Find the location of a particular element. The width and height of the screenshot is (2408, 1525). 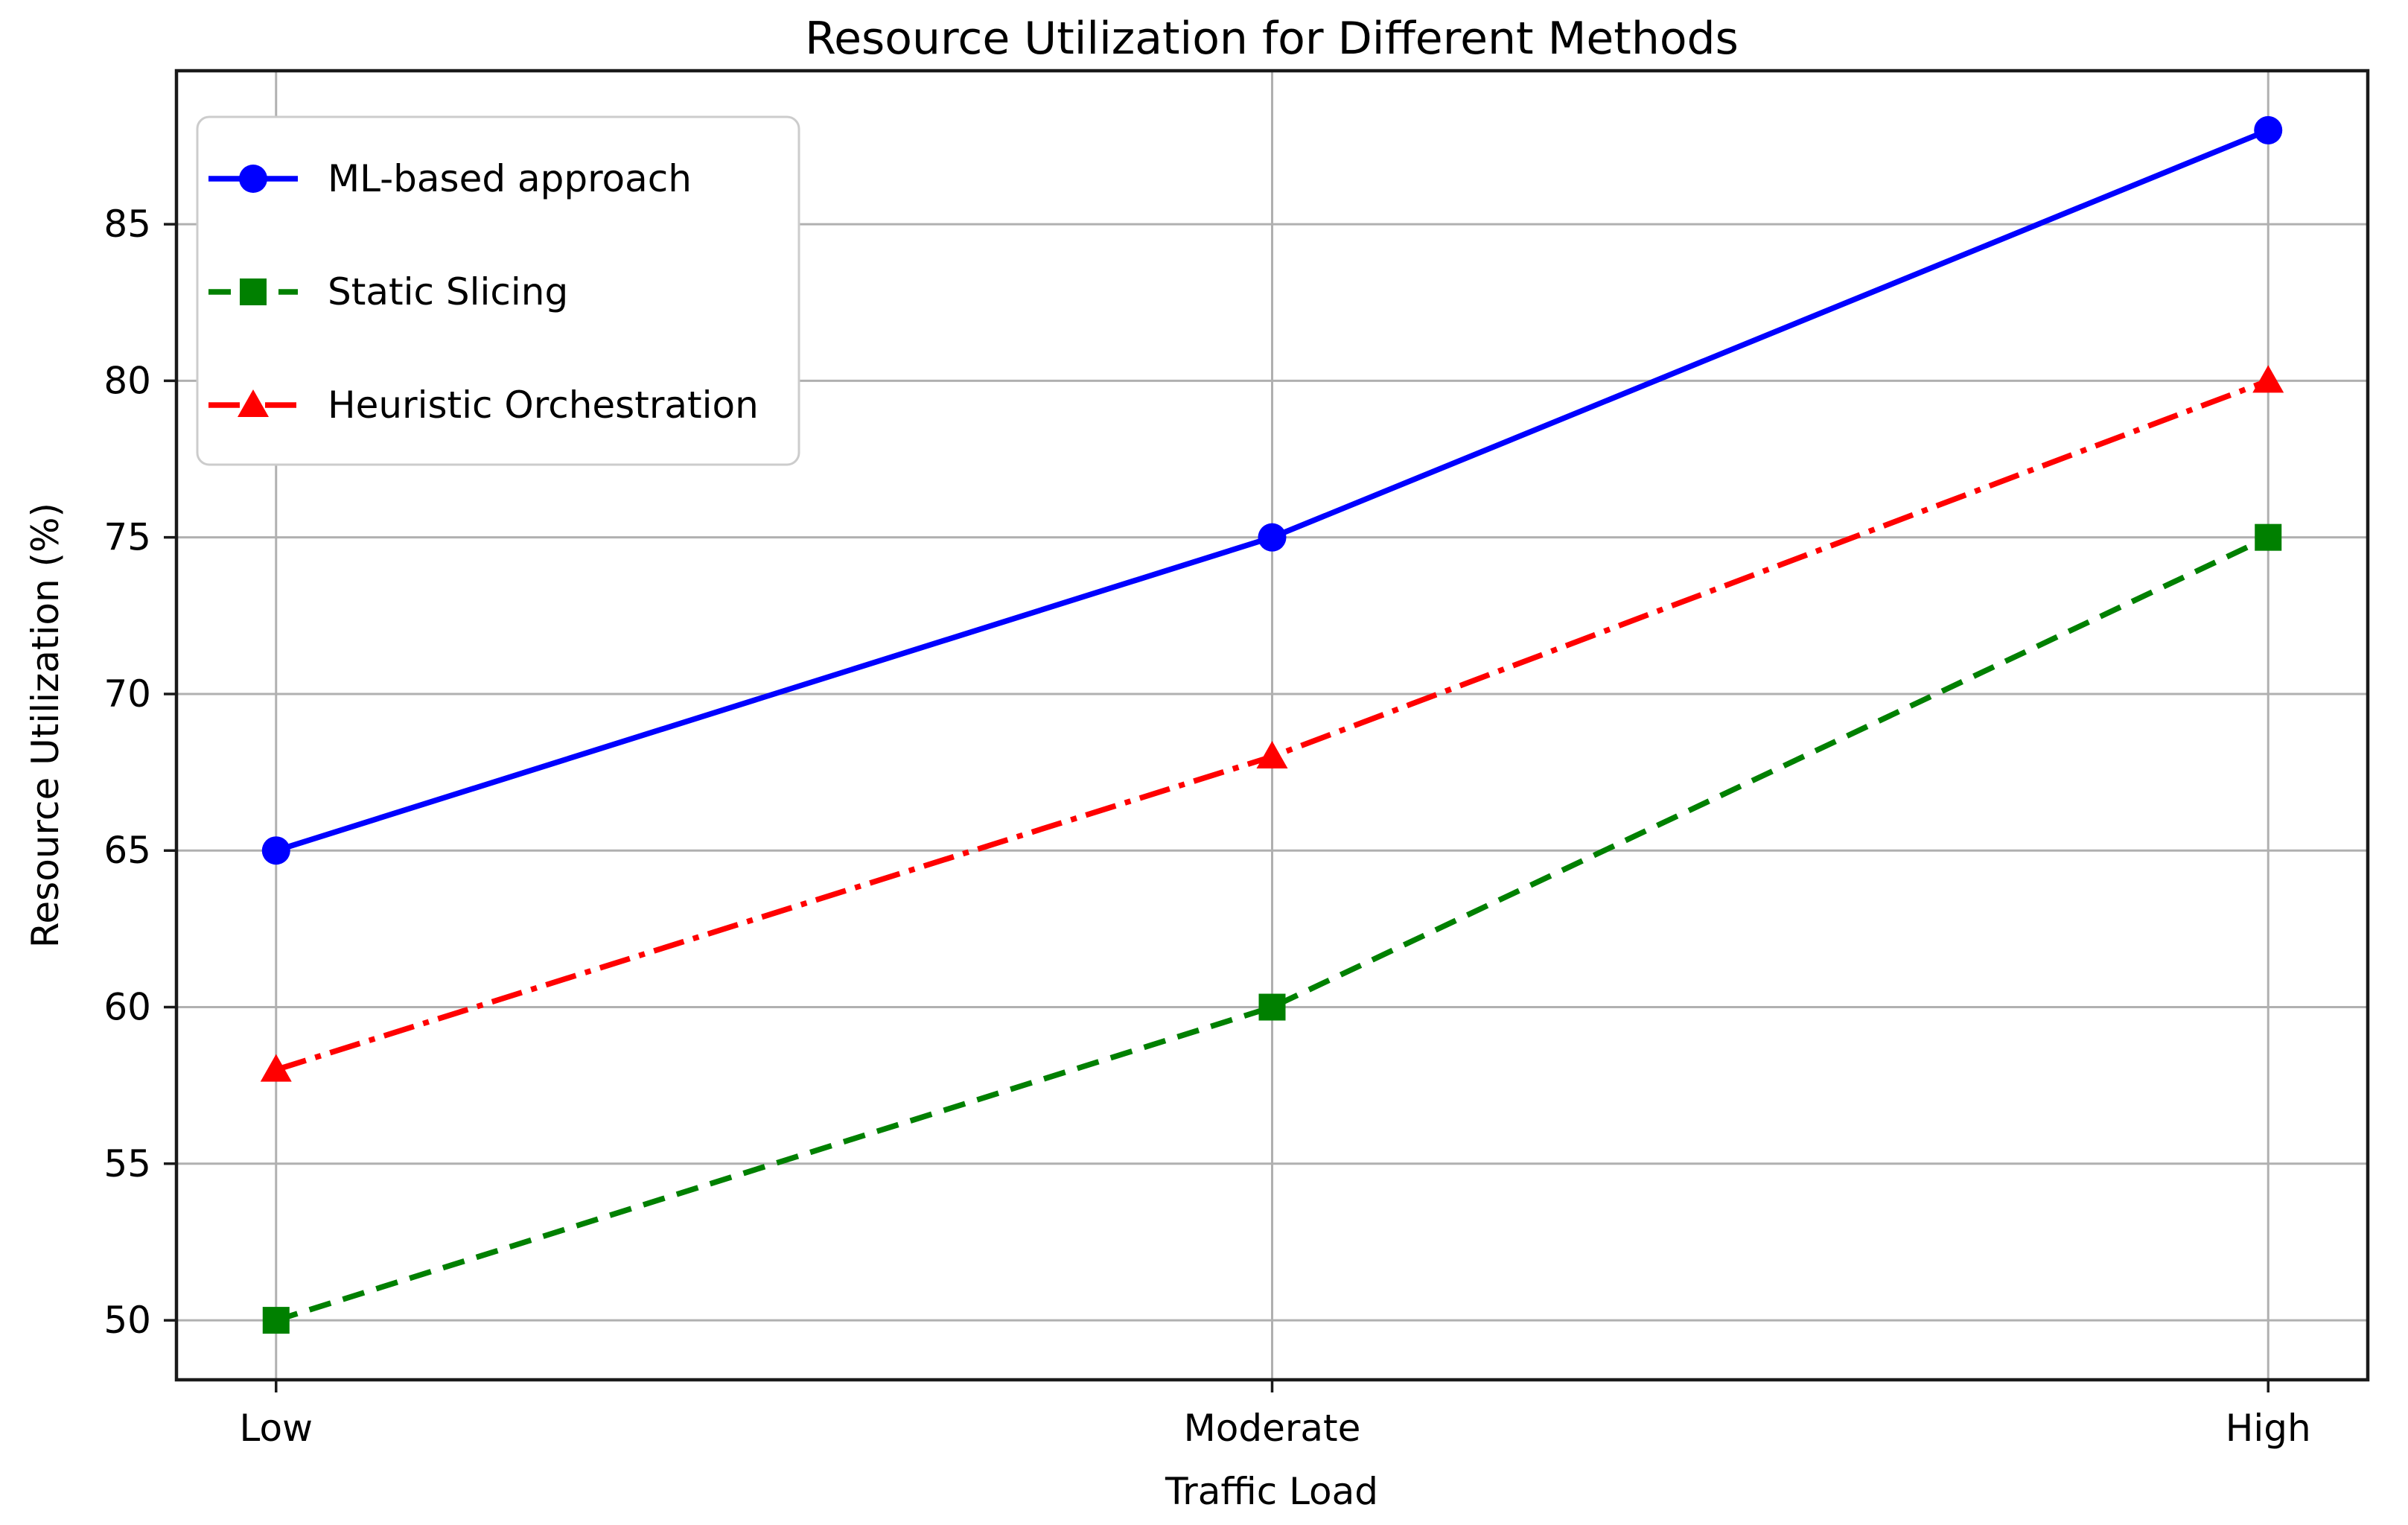

legend-box is located at coordinates (498, 290).